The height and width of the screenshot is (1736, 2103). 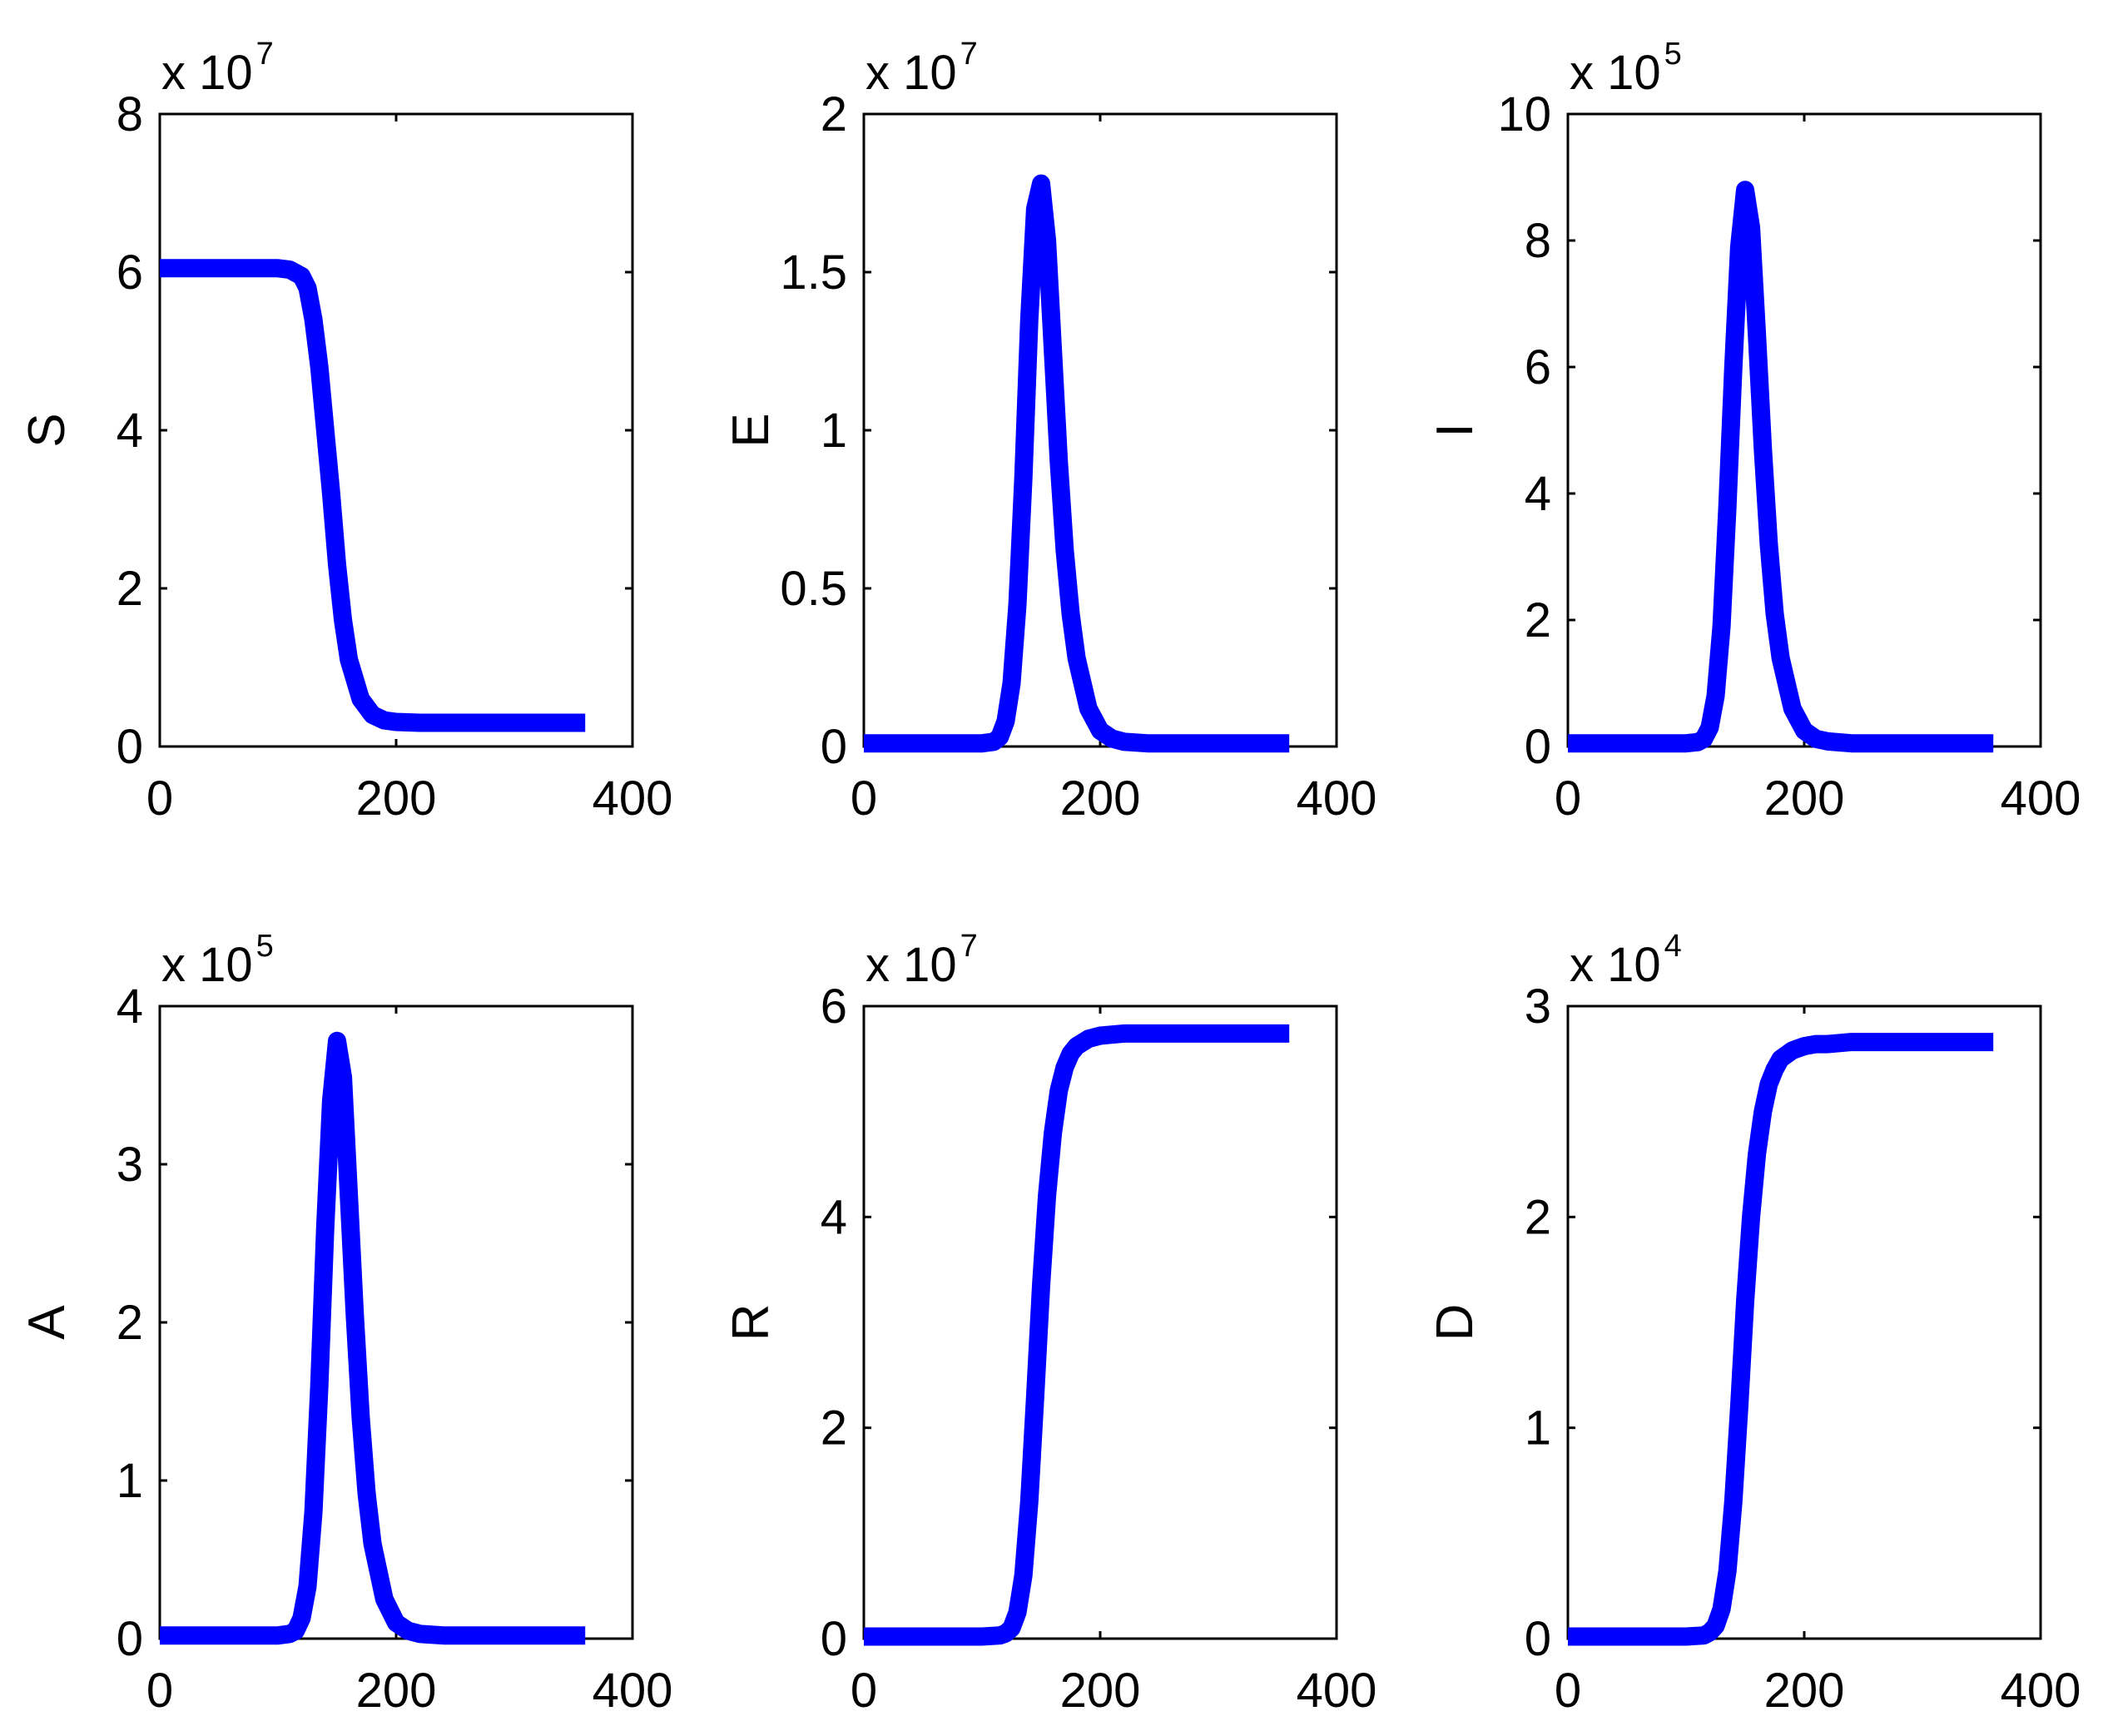 I want to click on series-line-d, so click(x=1781, y=1339).